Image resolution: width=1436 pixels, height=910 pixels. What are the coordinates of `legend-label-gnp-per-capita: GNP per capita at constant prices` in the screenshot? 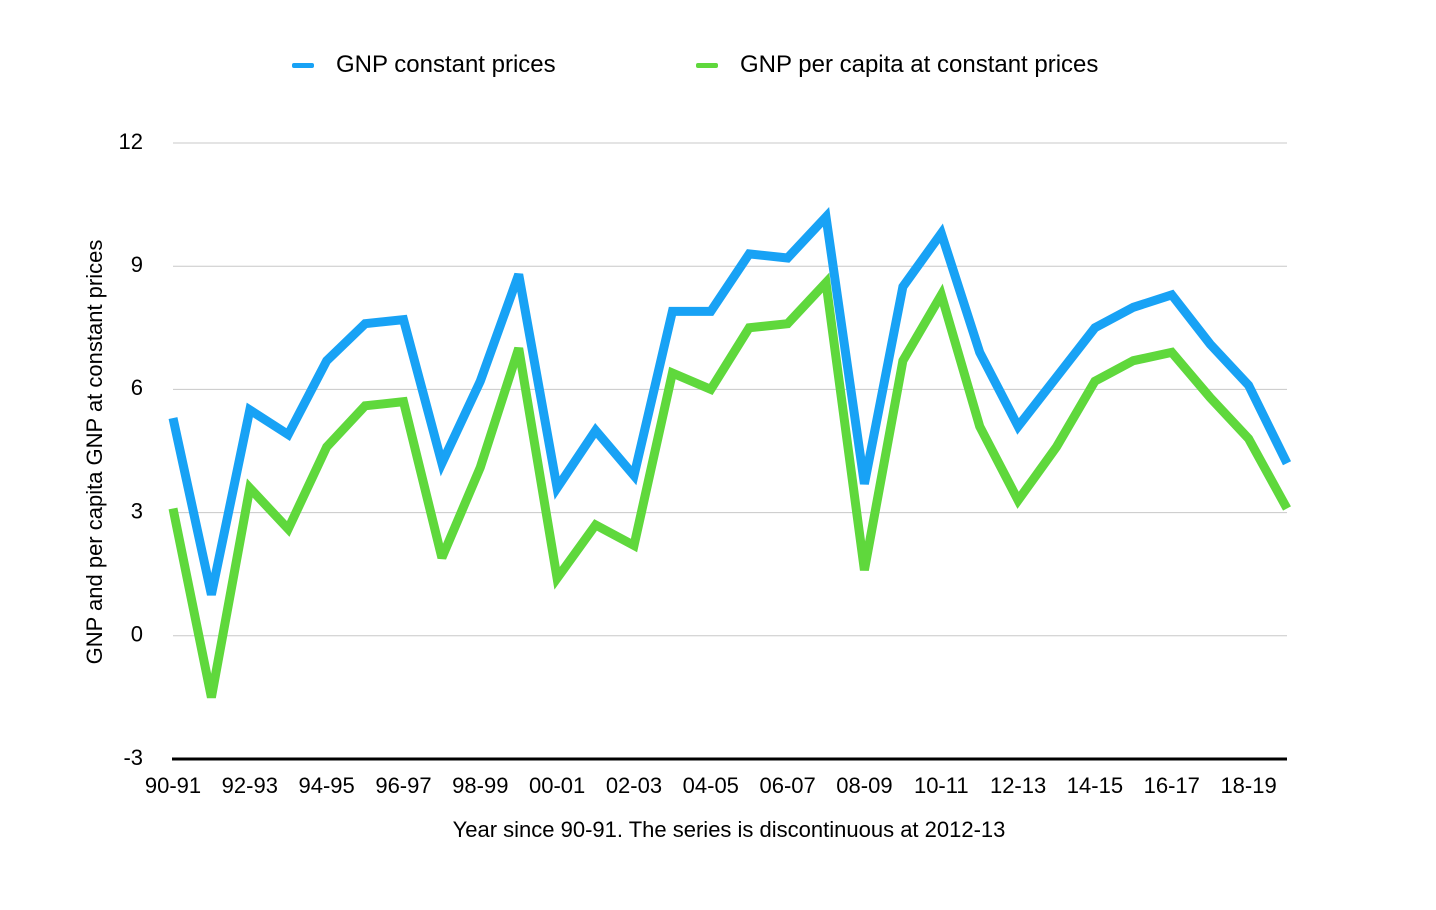 It's located at (919, 64).